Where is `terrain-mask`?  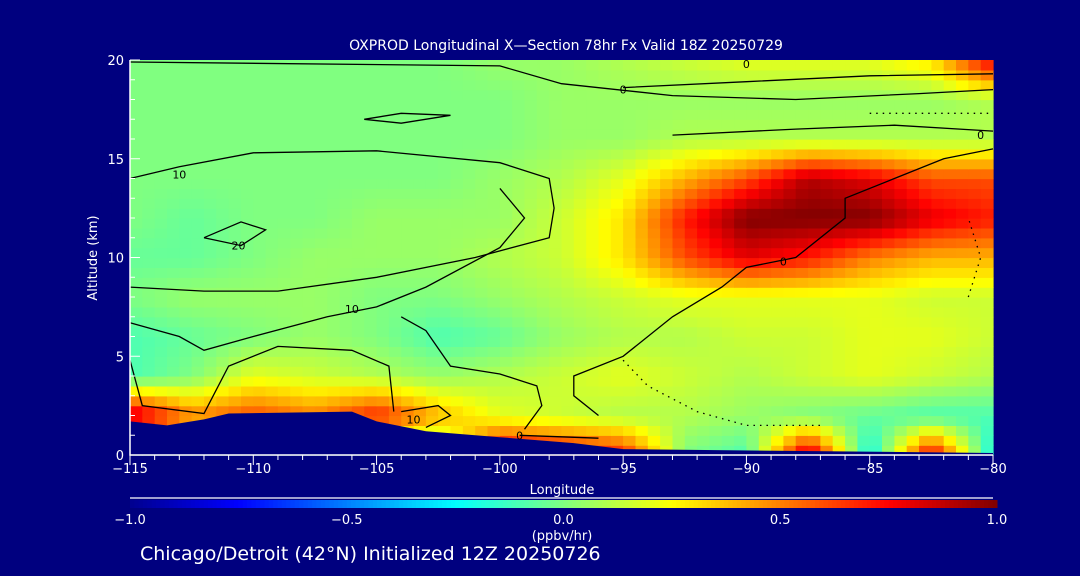 terrain-mask is located at coordinates (561, 433).